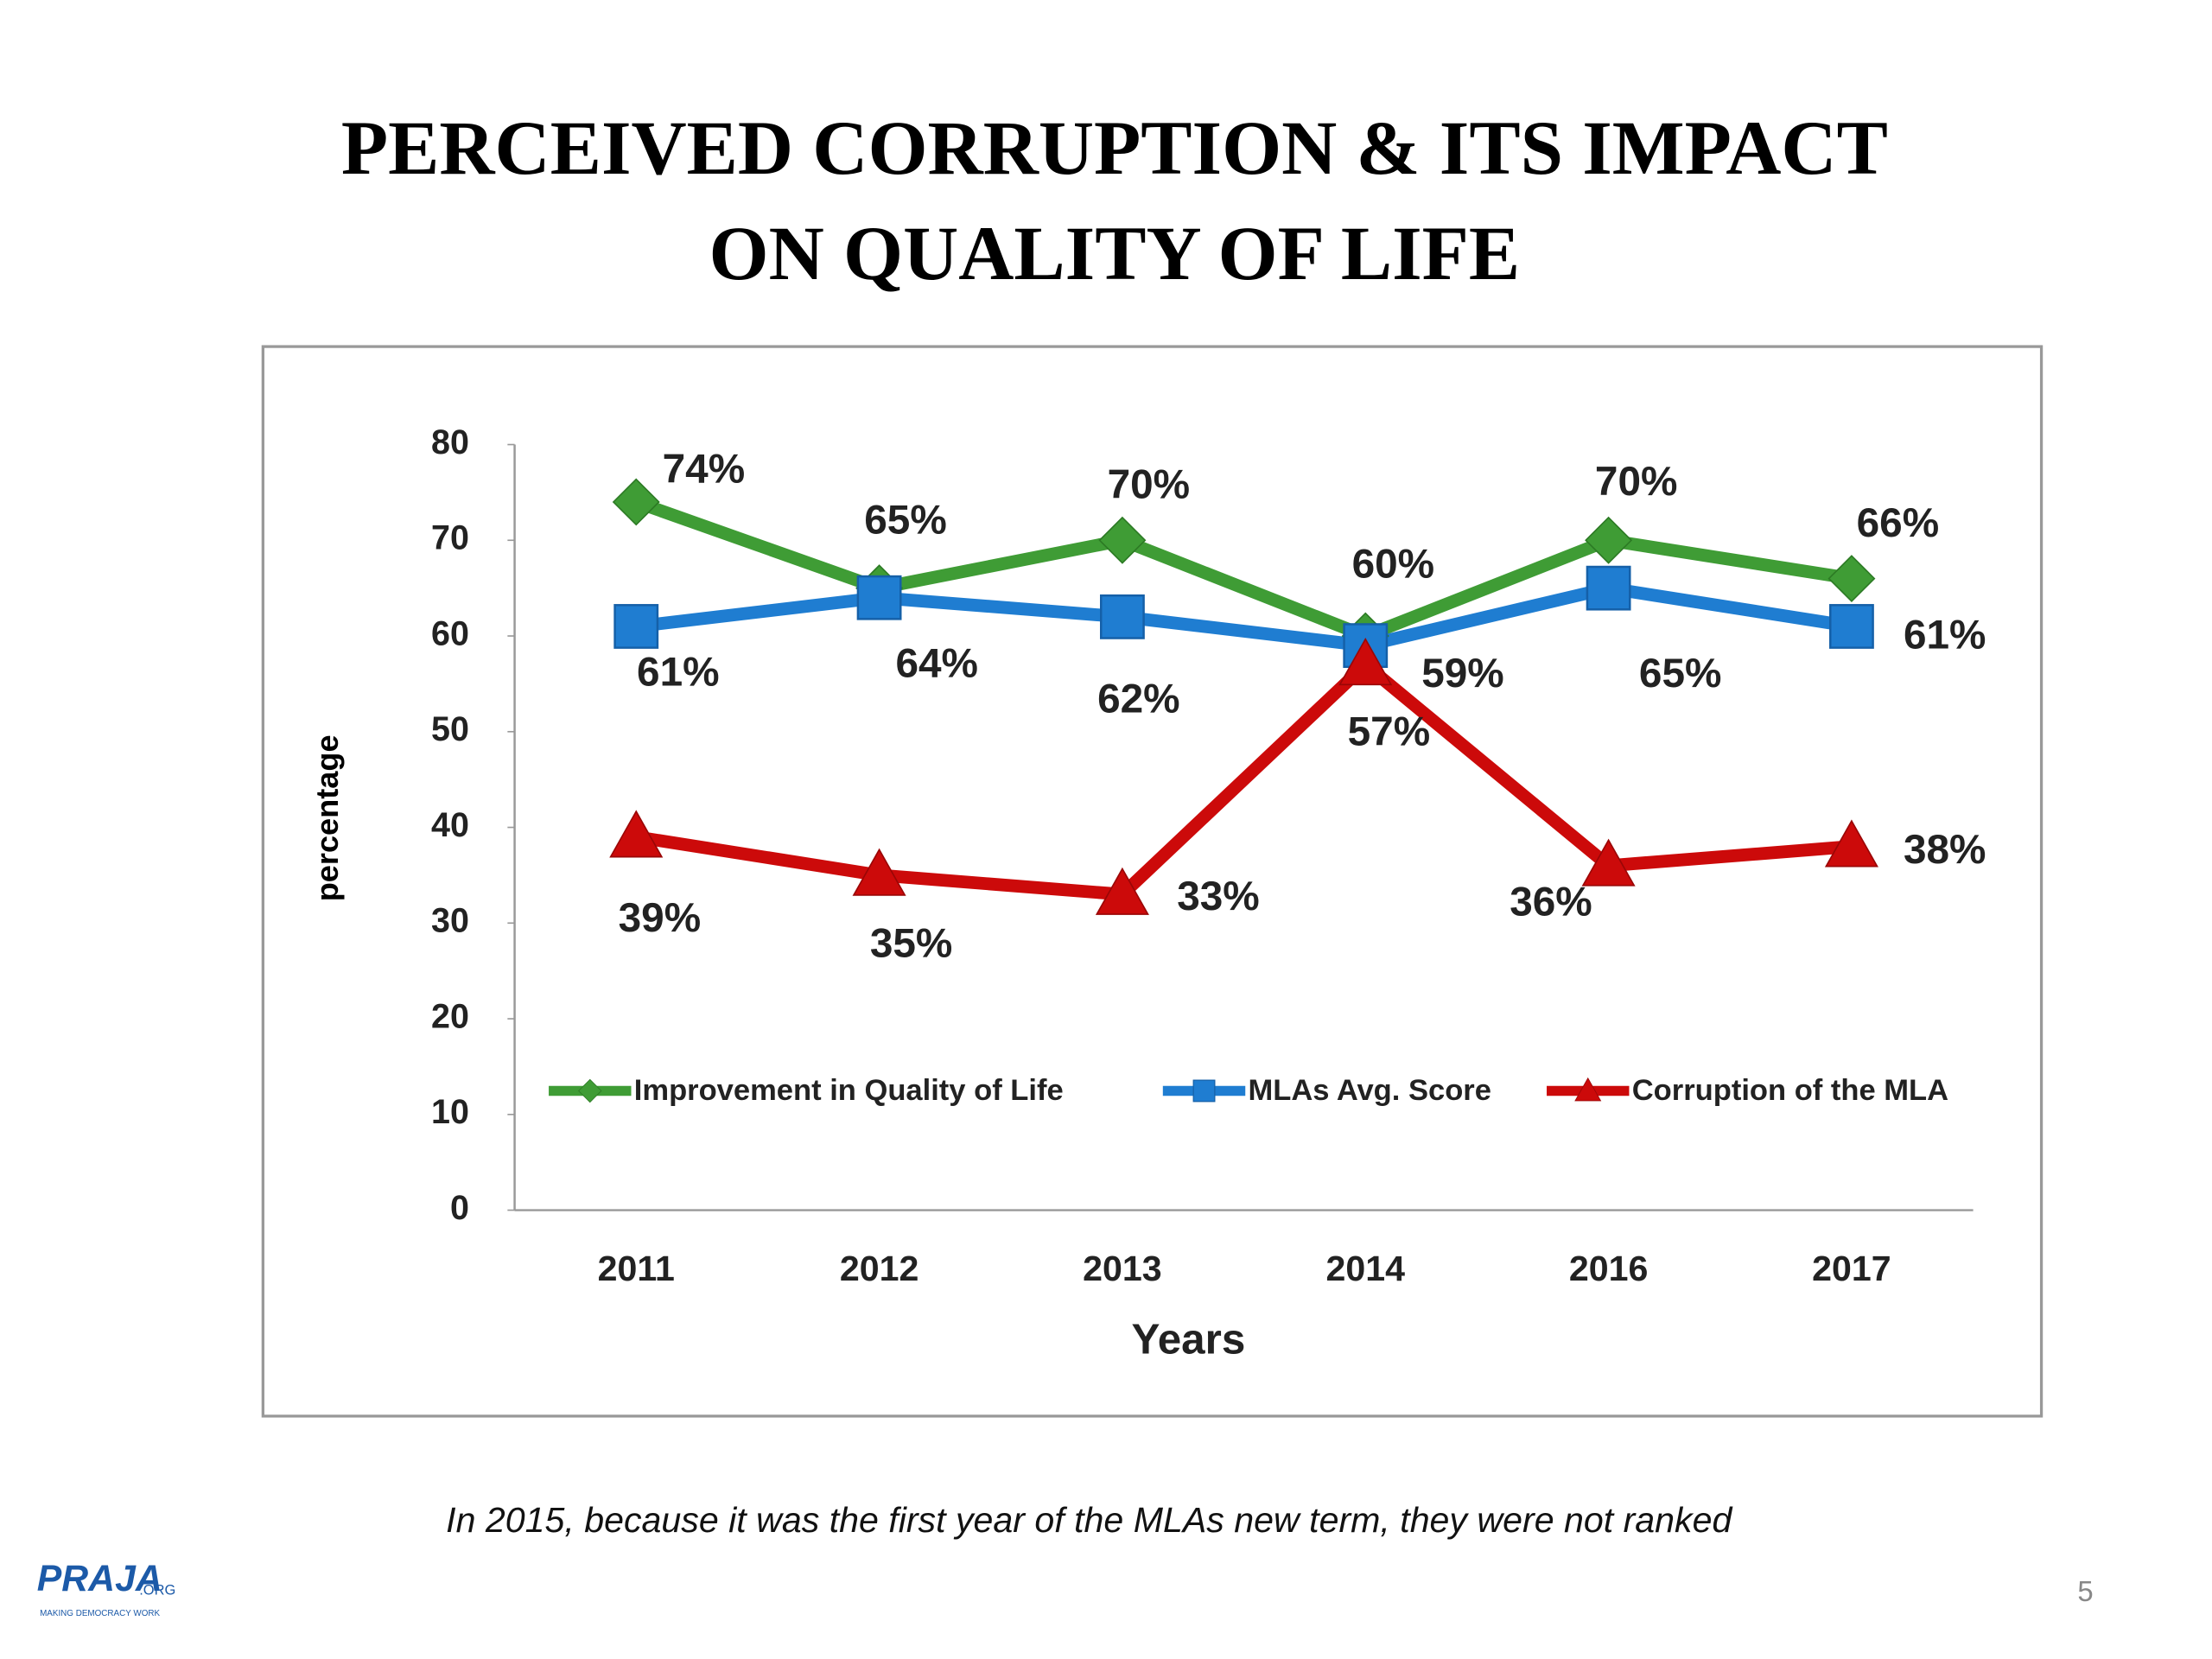 The height and width of the screenshot is (1659, 2212). I want to click on legend-label: MLAs Avg. Score, so click(1370, 1090).